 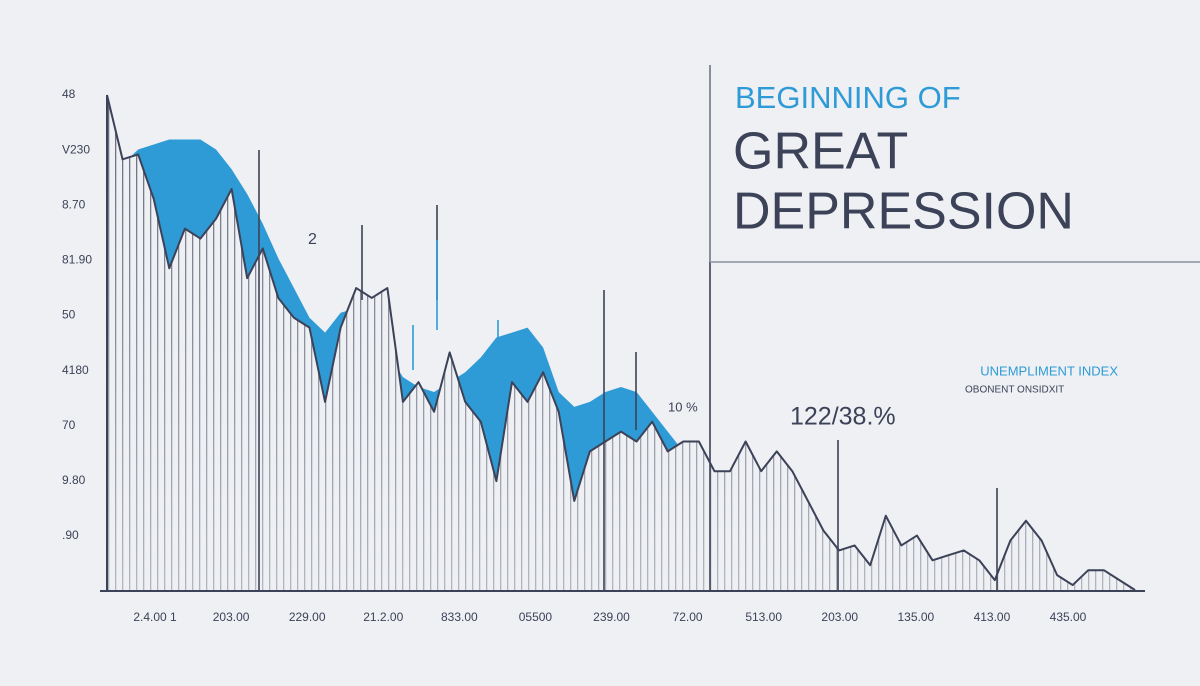 What do you see at coordinates (383, 617) in the screenshot?
I see `x-tick-label: 21.2.00` at bounding box center [383, 617].